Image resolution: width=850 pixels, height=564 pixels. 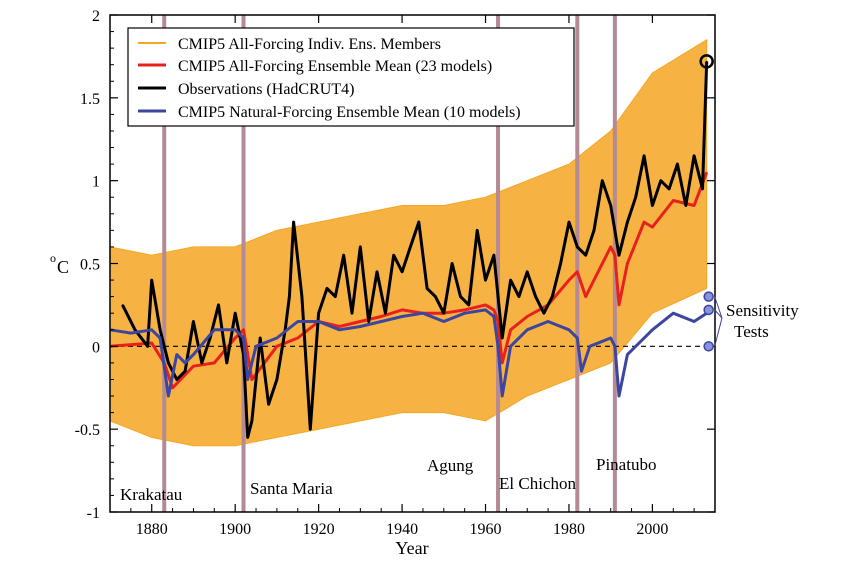 I want to click on y-tick-label: 0, so click(x=96, y=347).